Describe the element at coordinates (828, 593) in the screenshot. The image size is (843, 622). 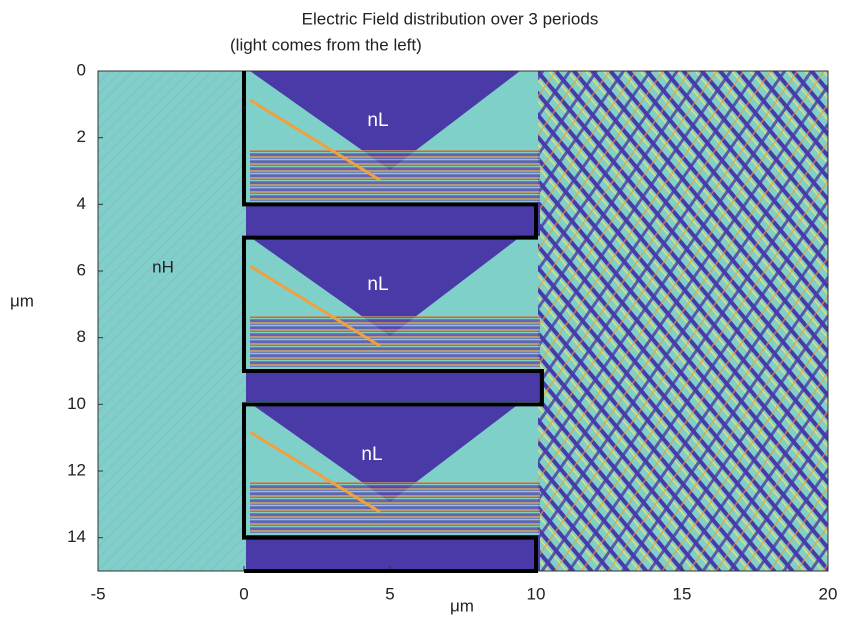
I see `x-tick-label: 20` at that location.